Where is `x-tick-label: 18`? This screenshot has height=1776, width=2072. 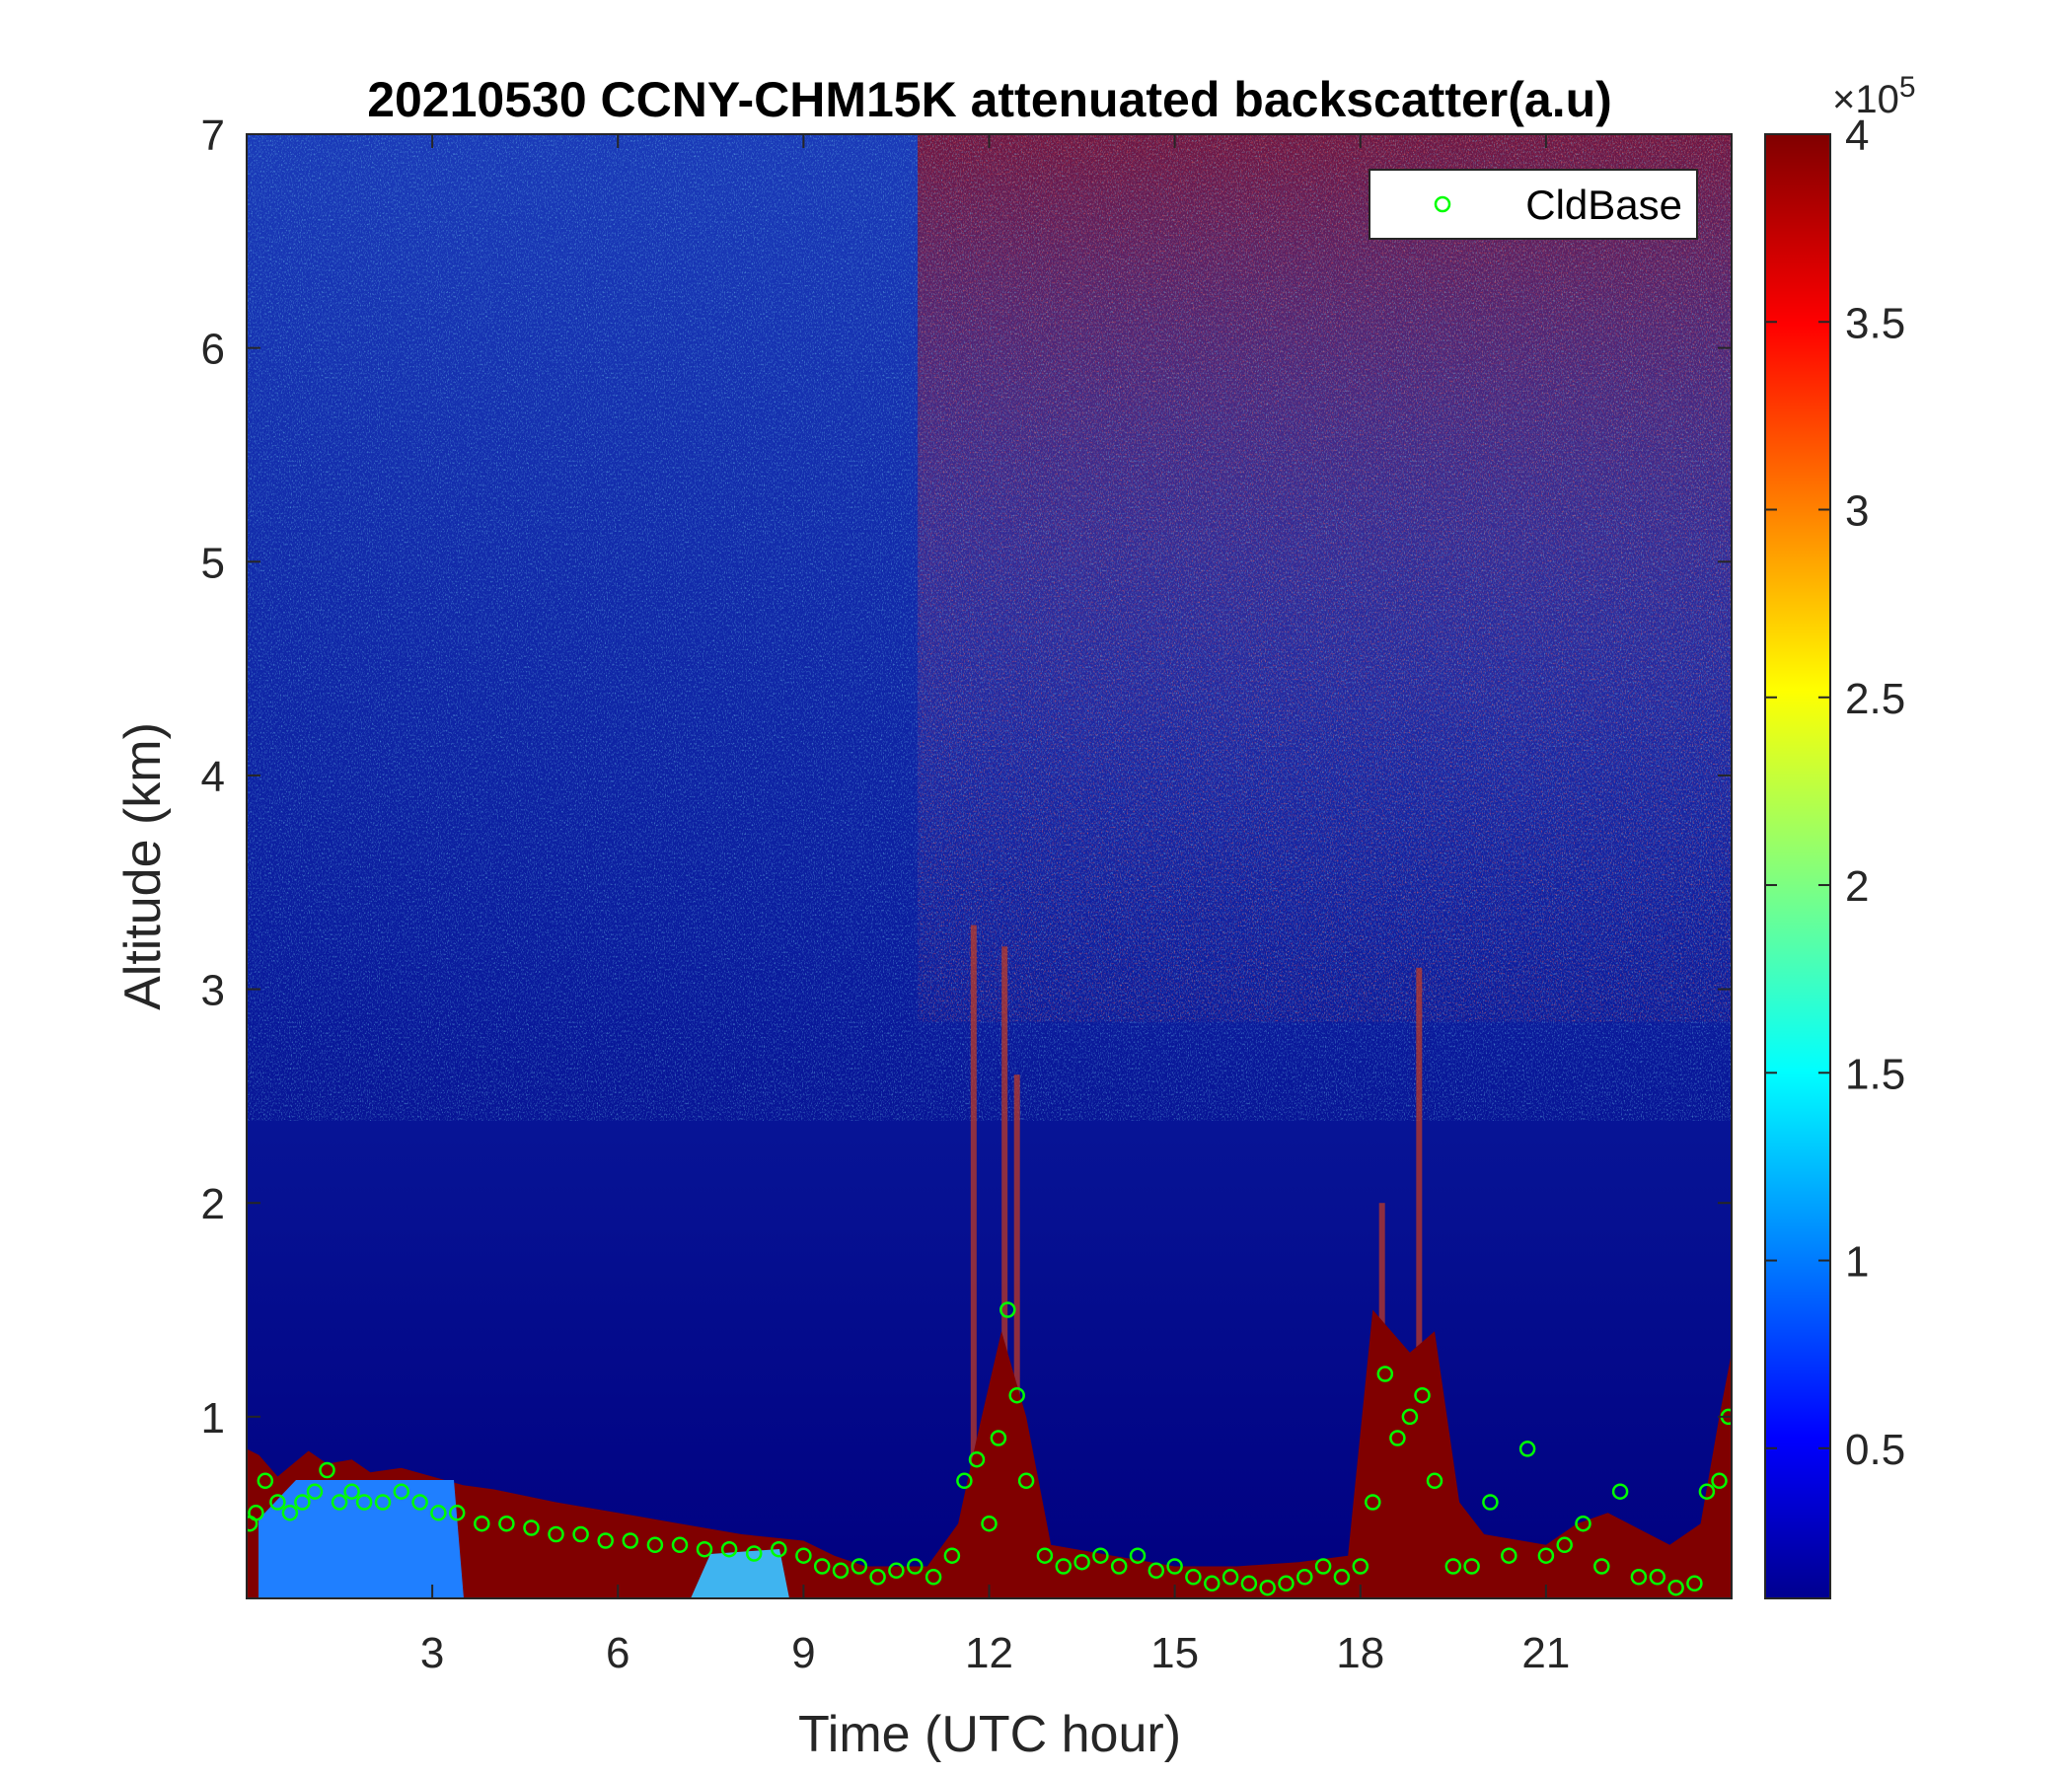 x-tick-label: 18 is located at coordinates (1360, 1653).